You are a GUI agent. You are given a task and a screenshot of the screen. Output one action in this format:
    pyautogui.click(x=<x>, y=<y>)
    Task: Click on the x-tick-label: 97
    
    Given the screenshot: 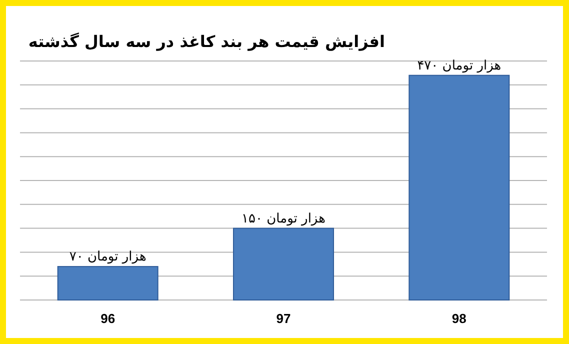 What is the action you would take?
    pyautogui.click(x=283, y=318)
    